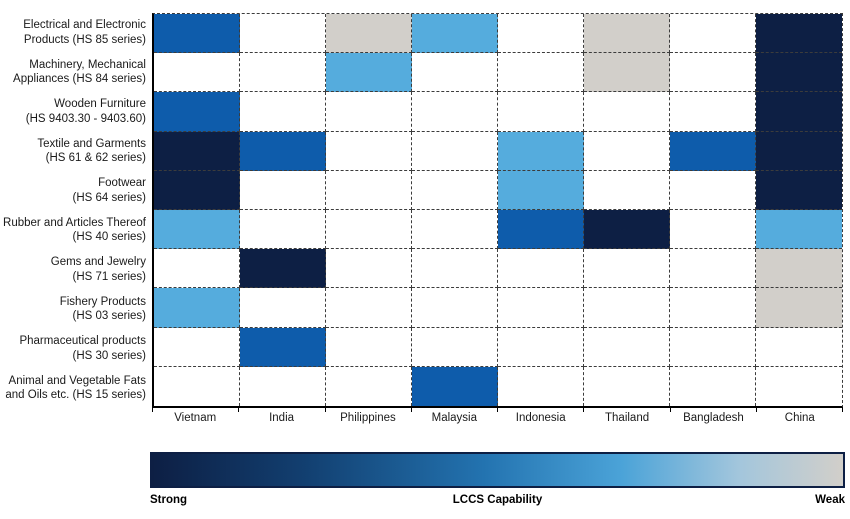 The width and height of the screenshot is (850, 519). What do you see at coordinates (369, 34) in the screenshot?
I see `heatmap-cell-philippines-row1` at bounding box center [369, 34].